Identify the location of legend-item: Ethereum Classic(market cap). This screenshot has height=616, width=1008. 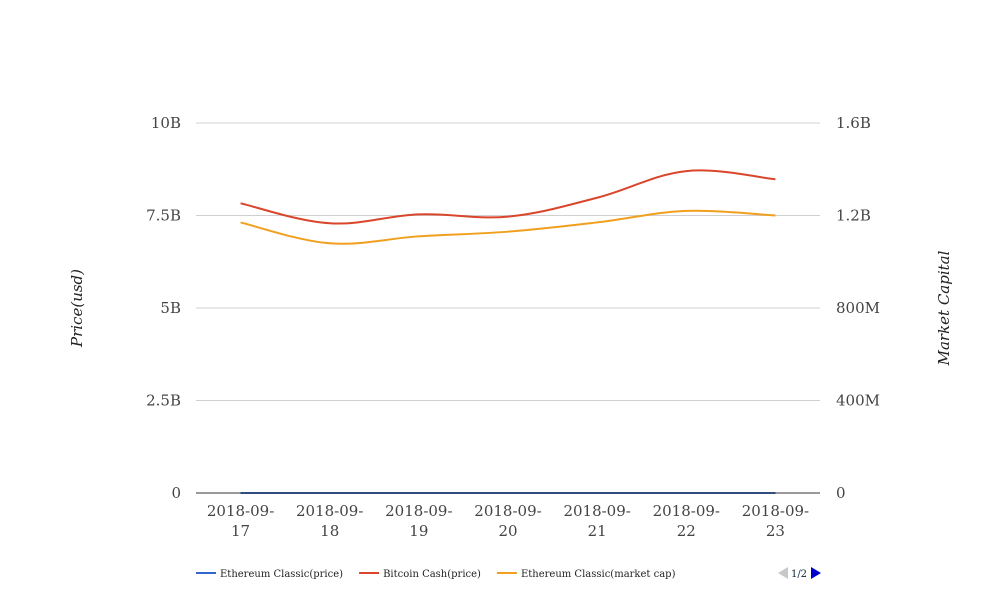
(586, 574).